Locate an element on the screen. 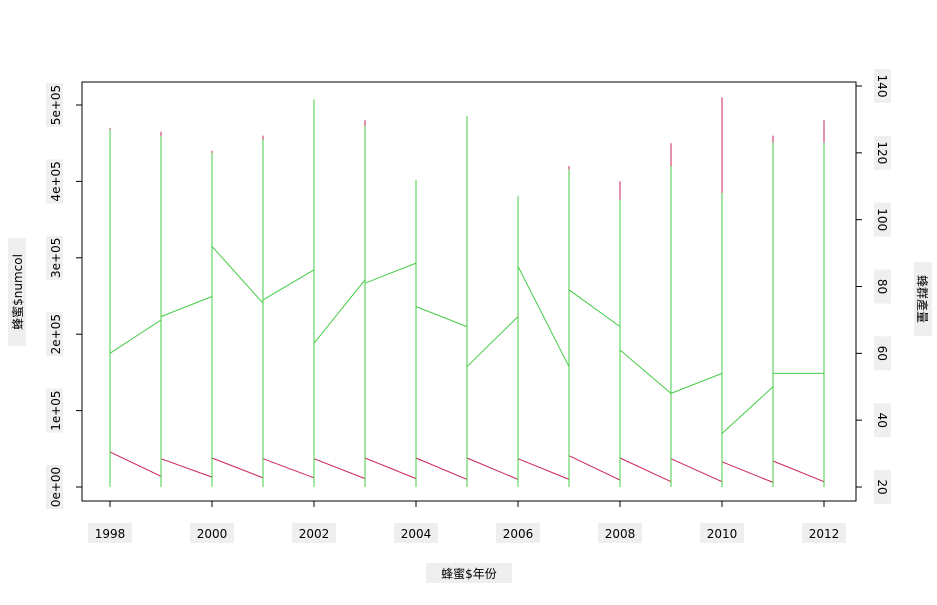 The image size is (937, 605). series-1-segment-1999 is located at coordinates (186, 468).